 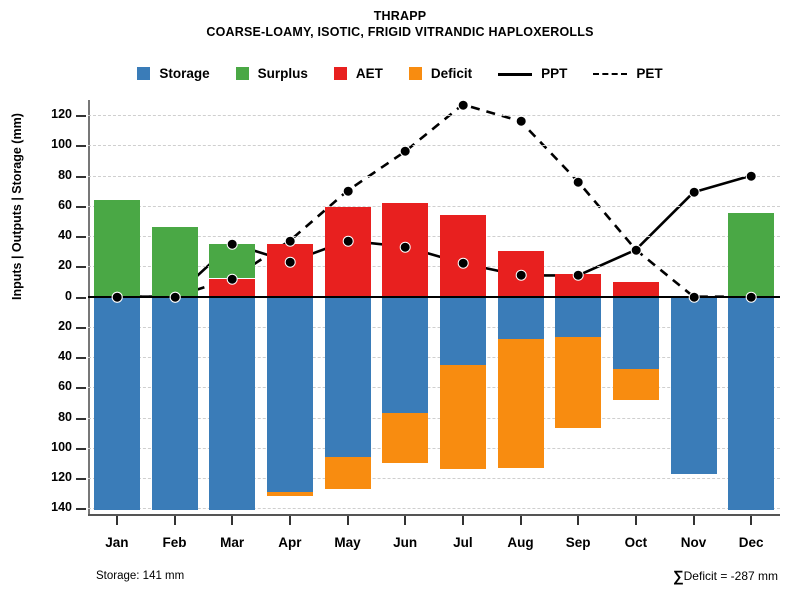 I want to click on y-axis-tick-label: 100, so click(x=61, y=446).